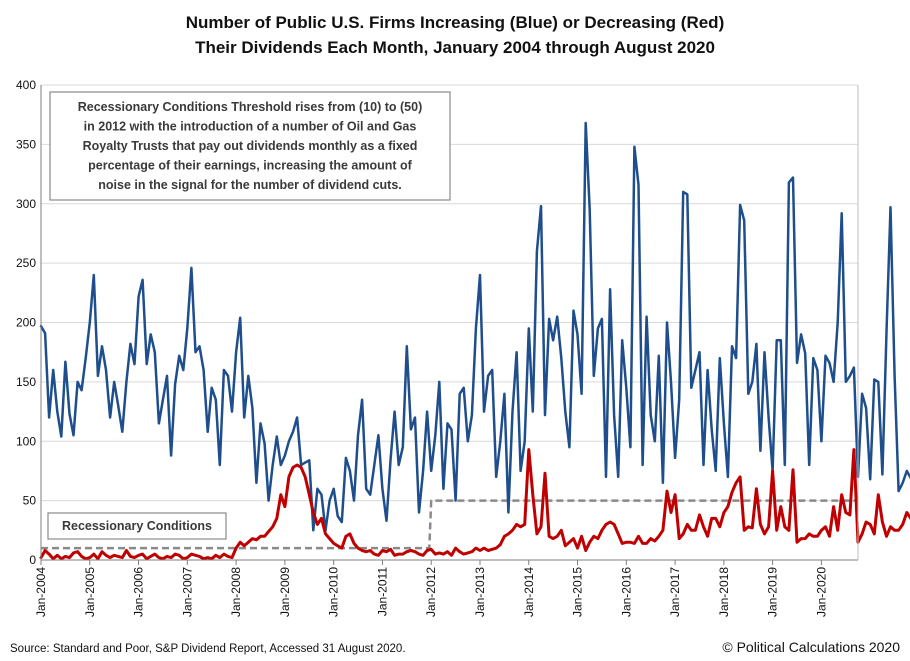  I want to click on title-segment: ) or Decreasing (, so click(619, 22).